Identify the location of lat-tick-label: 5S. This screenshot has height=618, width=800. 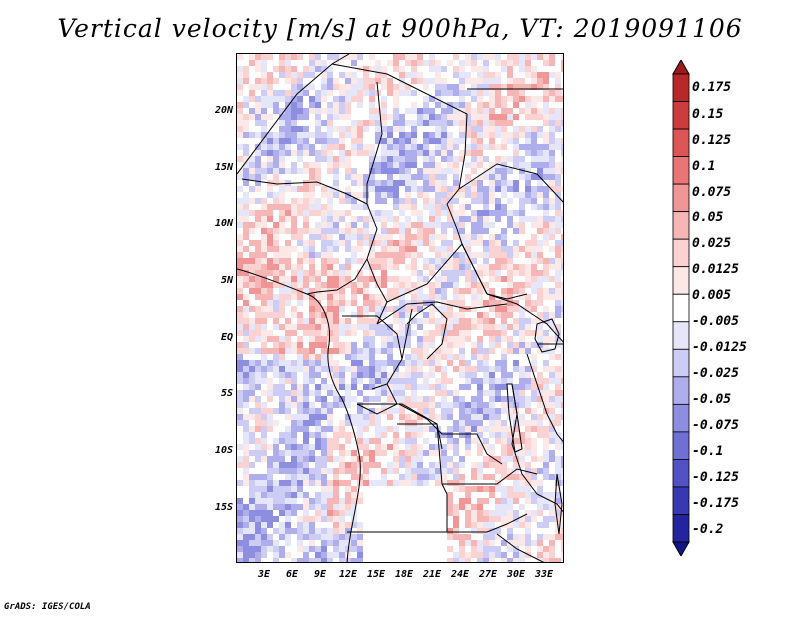
(226, 393).